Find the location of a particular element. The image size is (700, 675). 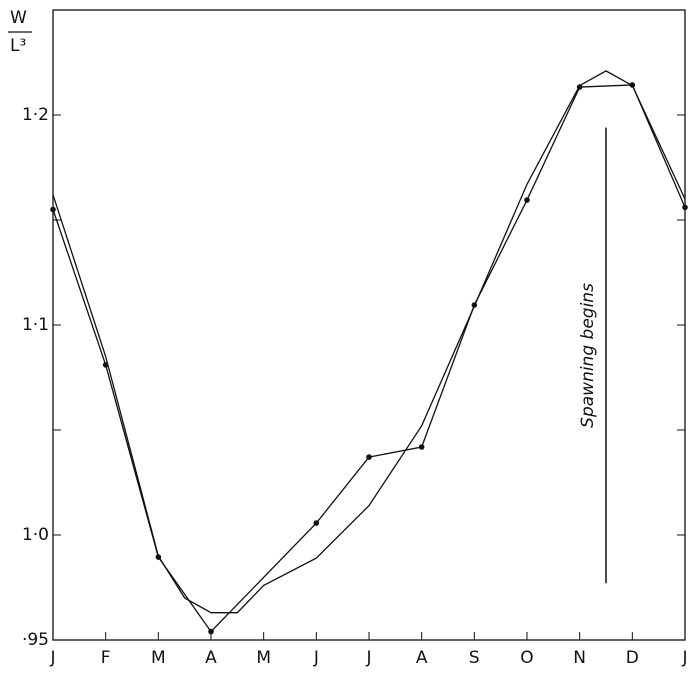

x-tick-label: F is located at coordinates (106, 658).